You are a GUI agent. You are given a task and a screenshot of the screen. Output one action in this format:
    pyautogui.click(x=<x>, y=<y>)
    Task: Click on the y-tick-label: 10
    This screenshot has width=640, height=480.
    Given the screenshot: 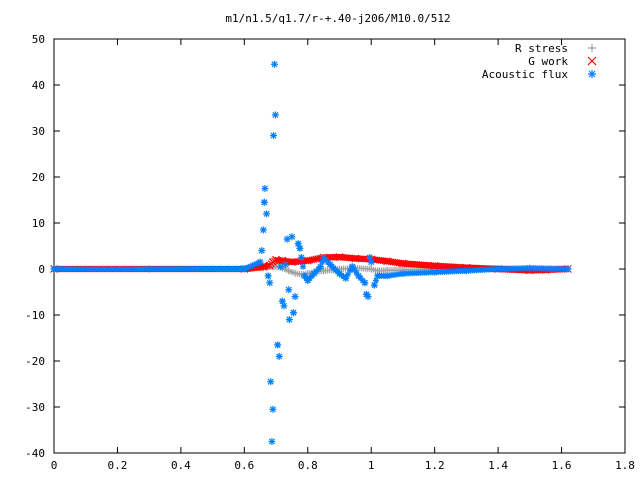 What is the action you would take?
    pyautogui.click(x=38, y=223)
    